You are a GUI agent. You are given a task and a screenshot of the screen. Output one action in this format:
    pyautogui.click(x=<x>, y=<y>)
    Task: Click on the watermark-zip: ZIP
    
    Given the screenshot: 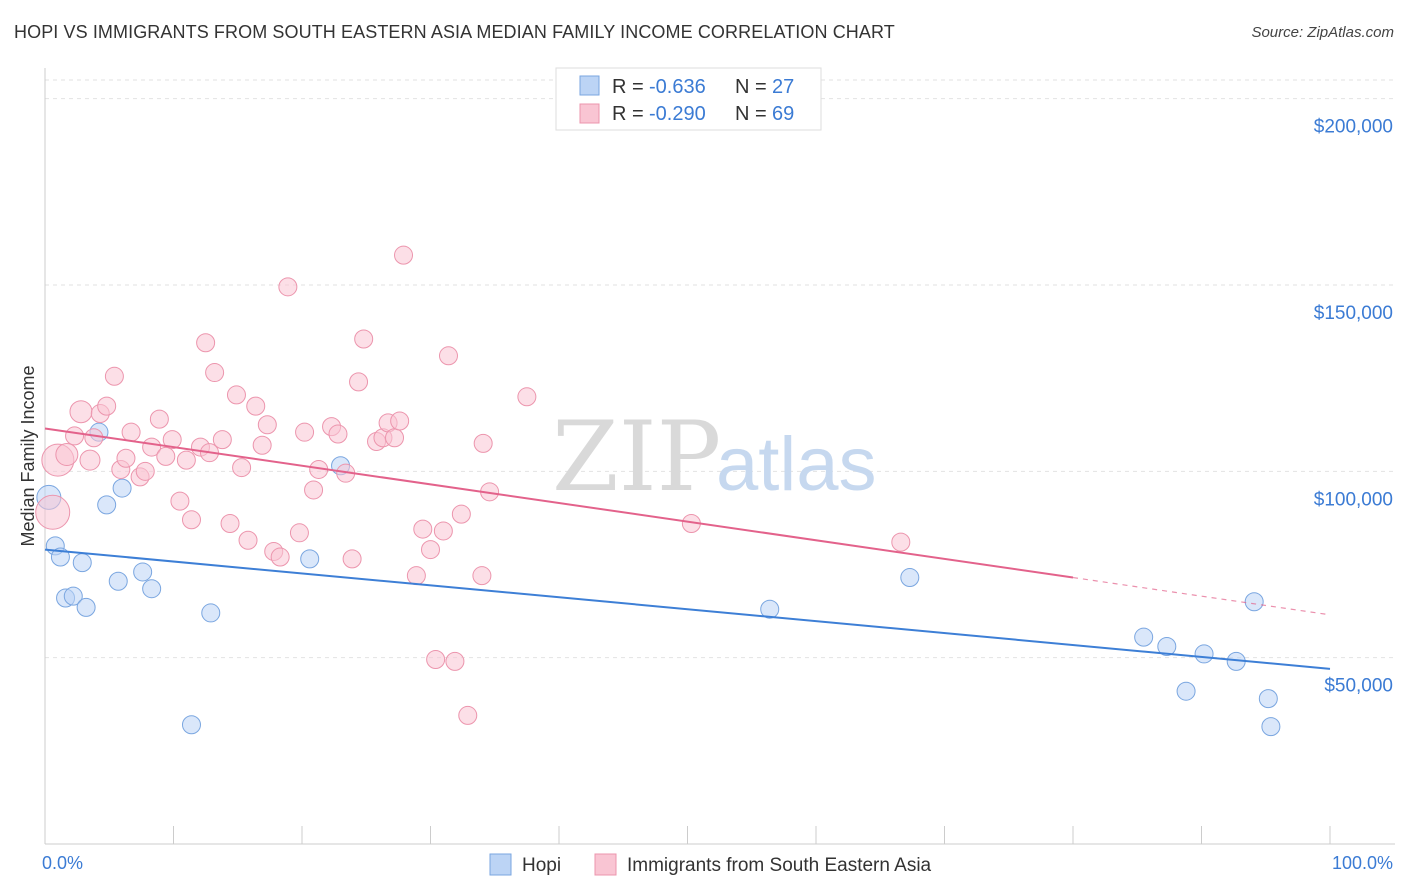 What is the action you would take?
    pyautogui.click(x=636, y=457)
    